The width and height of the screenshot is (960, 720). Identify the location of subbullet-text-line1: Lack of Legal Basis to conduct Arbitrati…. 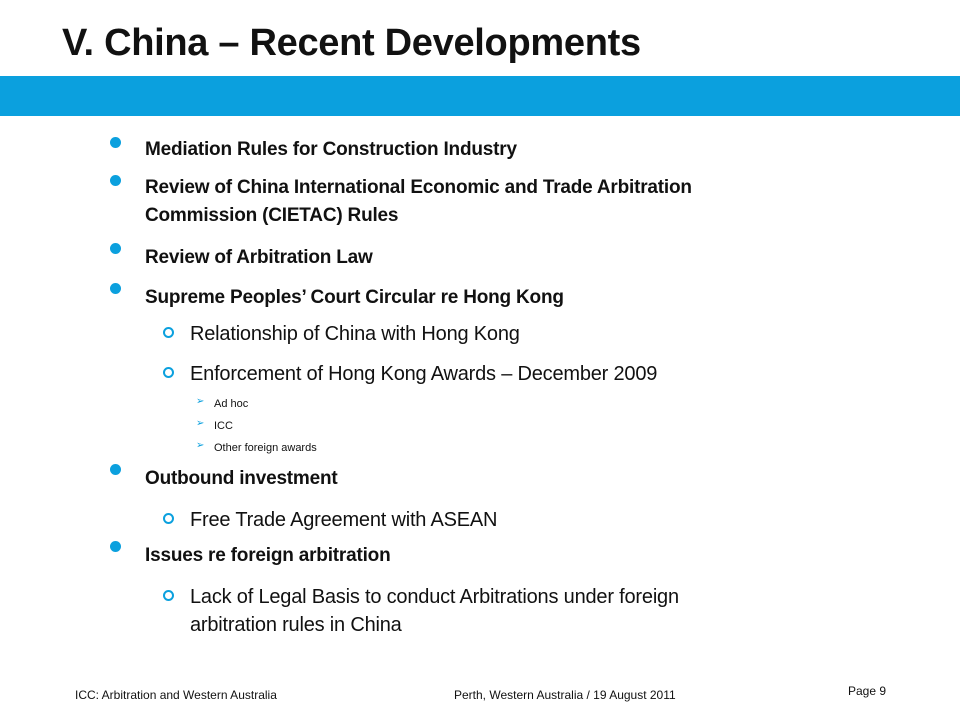
(434, 597).